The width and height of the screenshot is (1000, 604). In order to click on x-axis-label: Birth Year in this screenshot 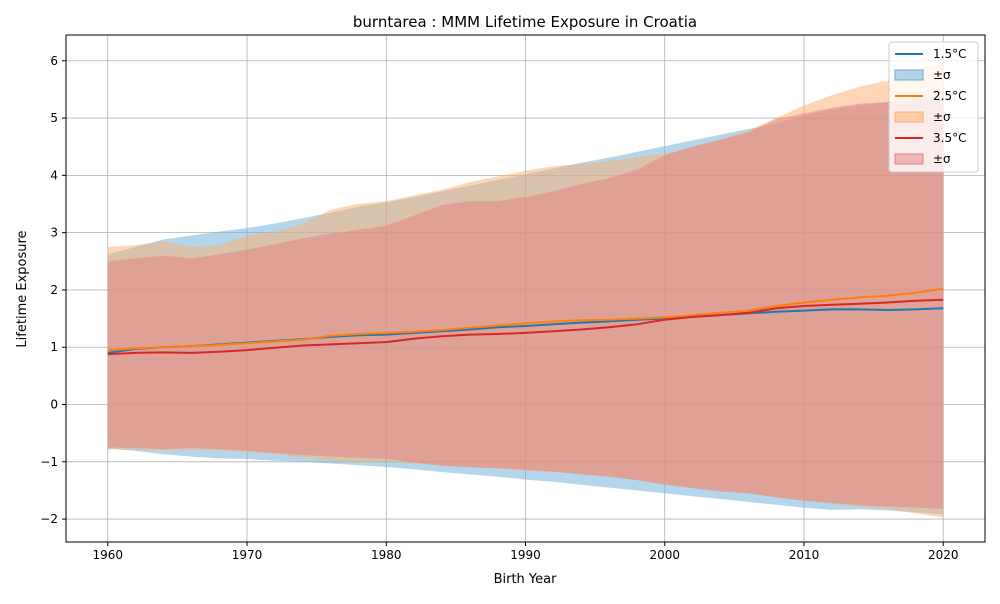, I will do `click(526, 579)`.